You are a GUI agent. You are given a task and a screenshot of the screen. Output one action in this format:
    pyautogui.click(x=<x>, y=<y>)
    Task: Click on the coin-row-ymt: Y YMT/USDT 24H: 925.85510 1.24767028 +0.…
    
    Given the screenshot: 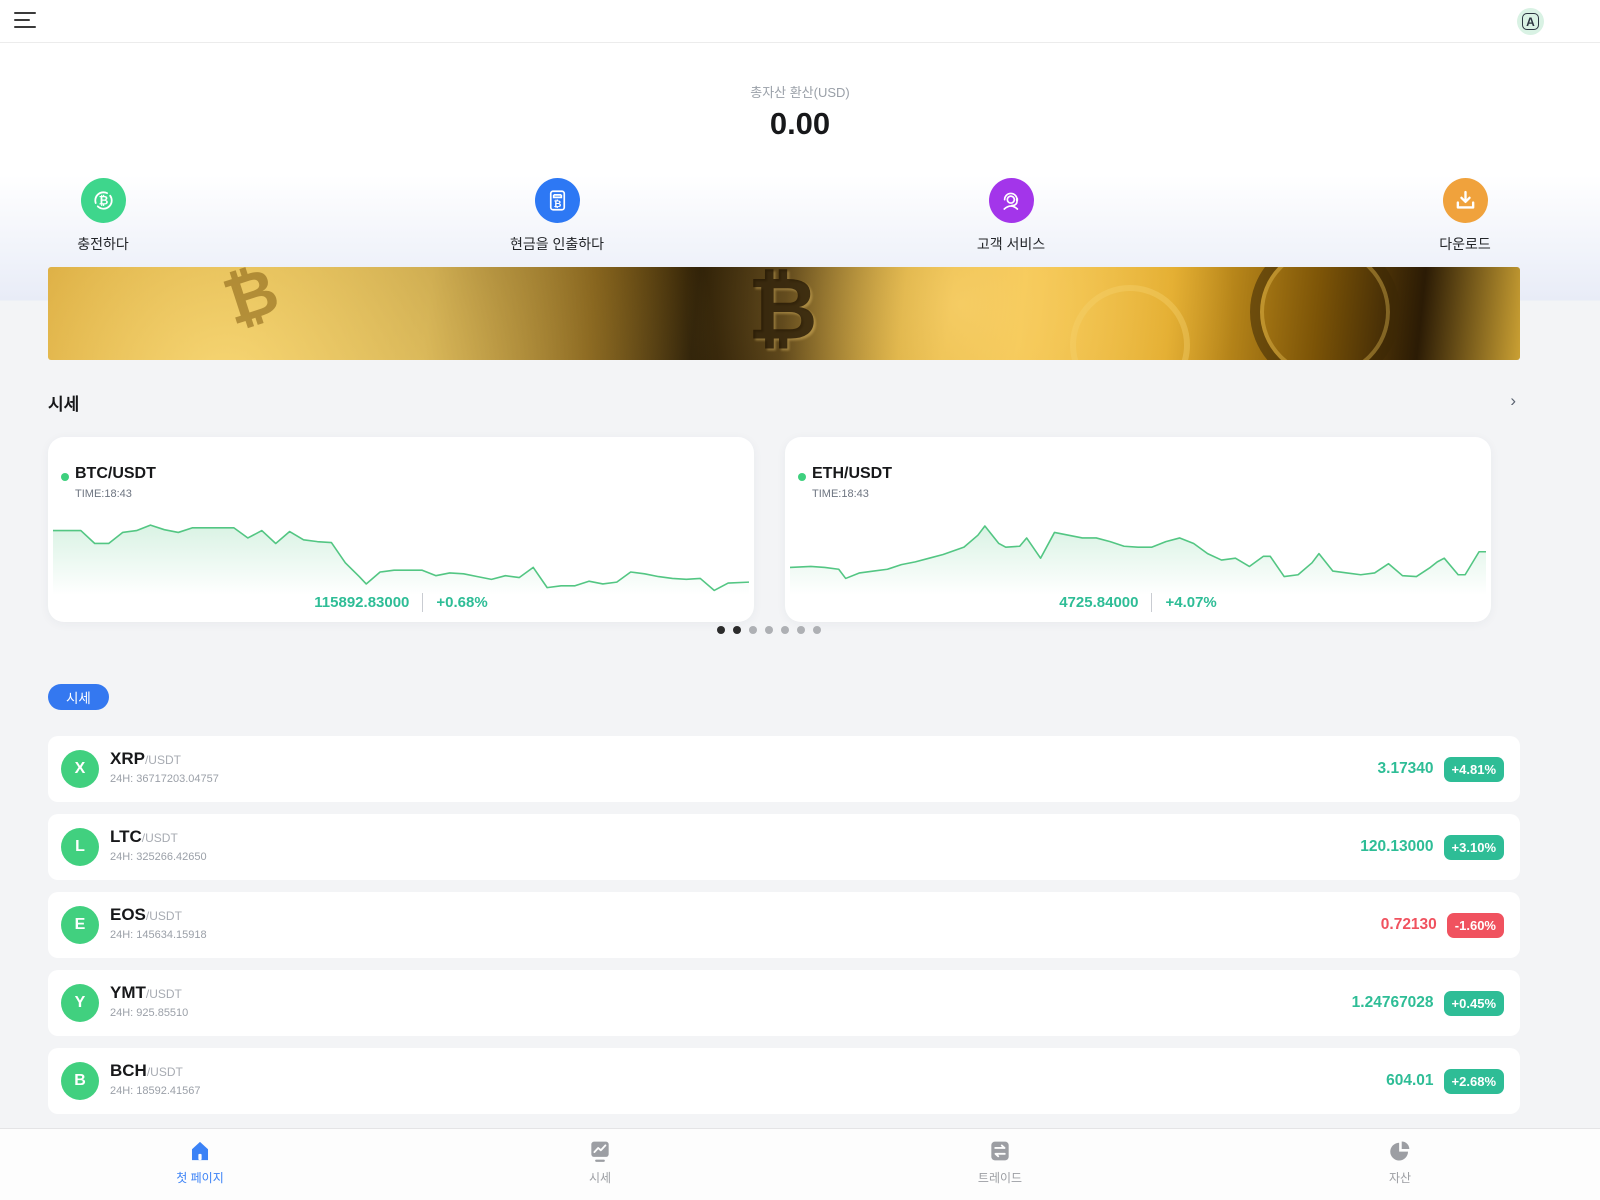 What is the action you would take?
    pyautogui.click(x=784, y=1003)
    